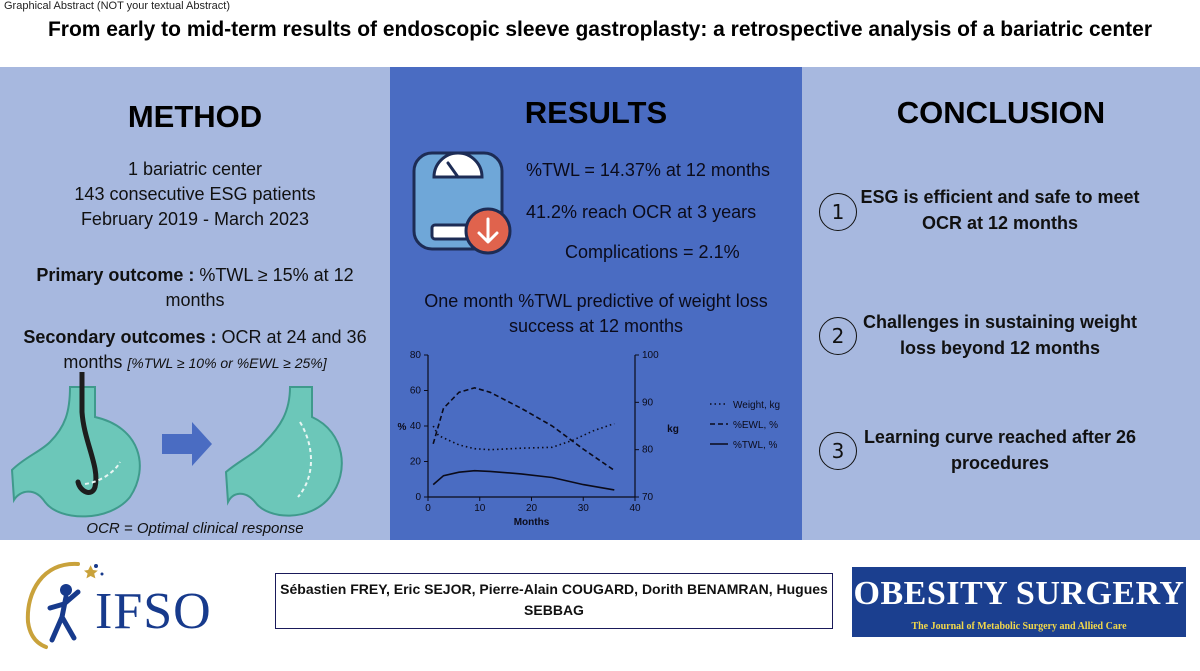 This screenshot has width=1200, height=671. I want to click on twl-result: %TWL = 14.37% at 12 months, so click(648, 170).